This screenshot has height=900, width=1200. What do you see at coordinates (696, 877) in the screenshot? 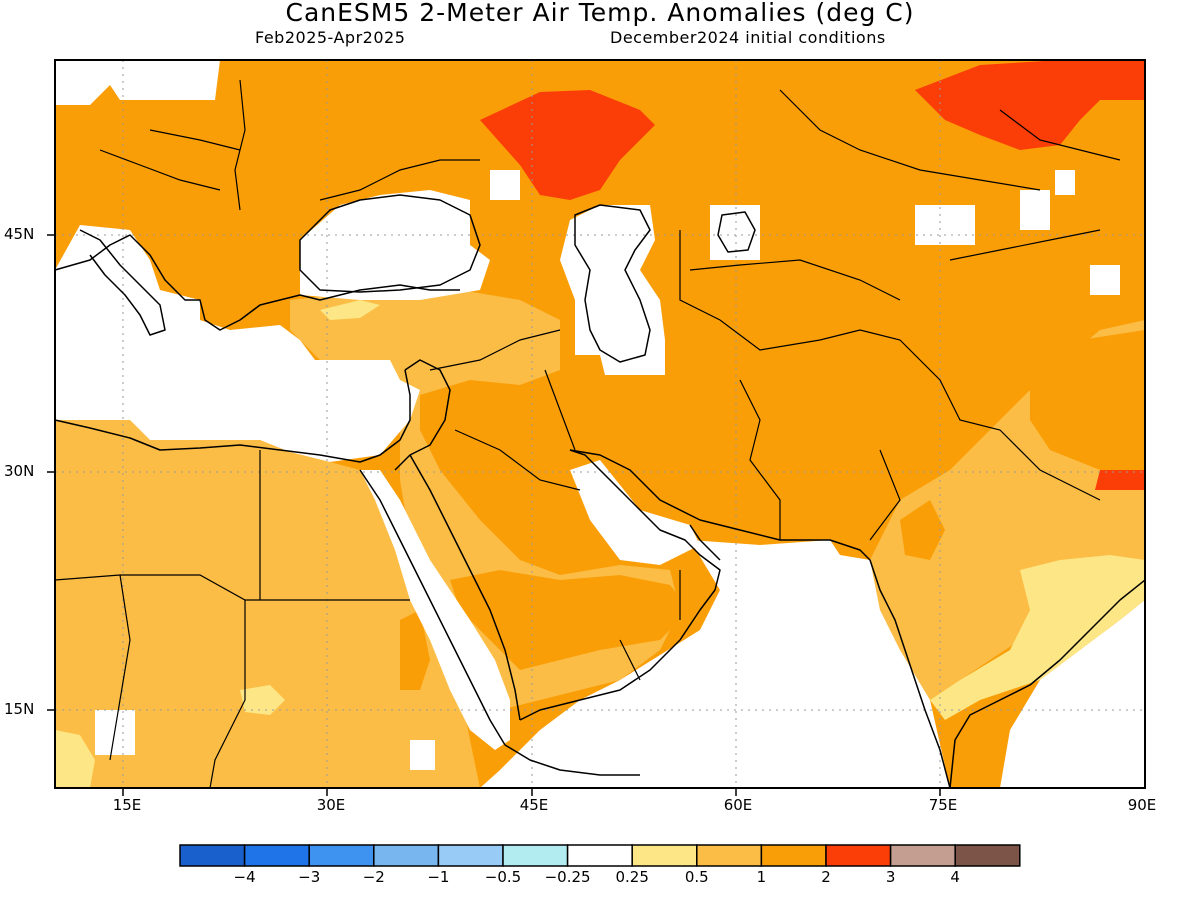
I see `colorbar-tick-label: 0.5` at bounding box center [696, 877].